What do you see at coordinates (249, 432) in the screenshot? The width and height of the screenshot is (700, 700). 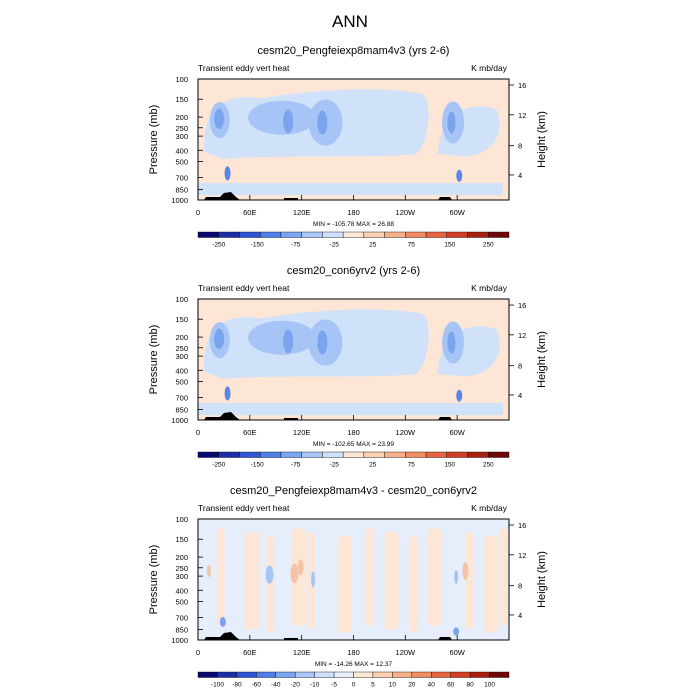 I see `longitude-tick-label: 60E` at bounding box center [249, 432].